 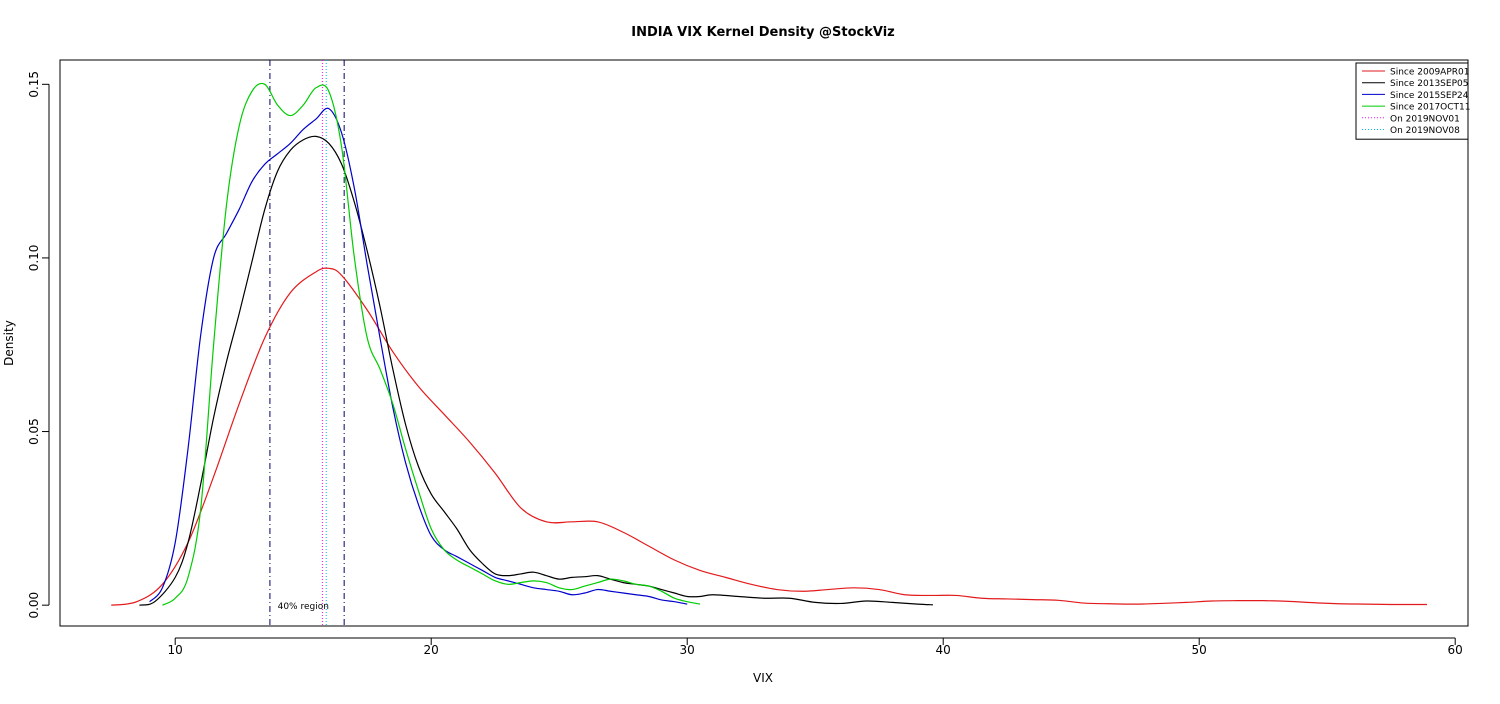 I want to click on x-tick-label: 20, so click(x=431, y=650).